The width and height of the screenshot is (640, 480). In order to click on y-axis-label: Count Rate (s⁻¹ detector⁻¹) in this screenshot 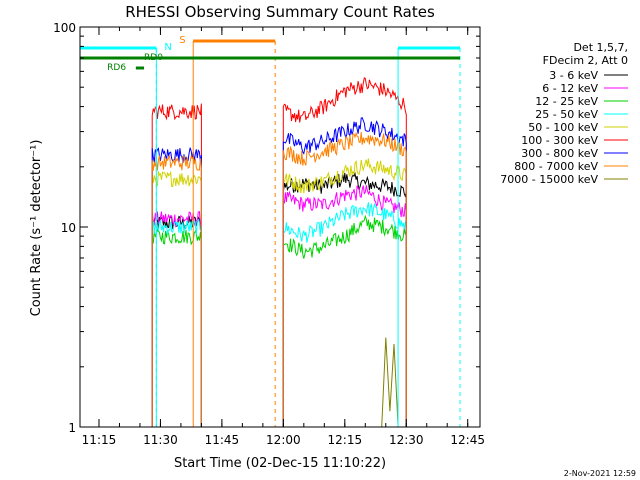, I will do `click(36, 228)`.